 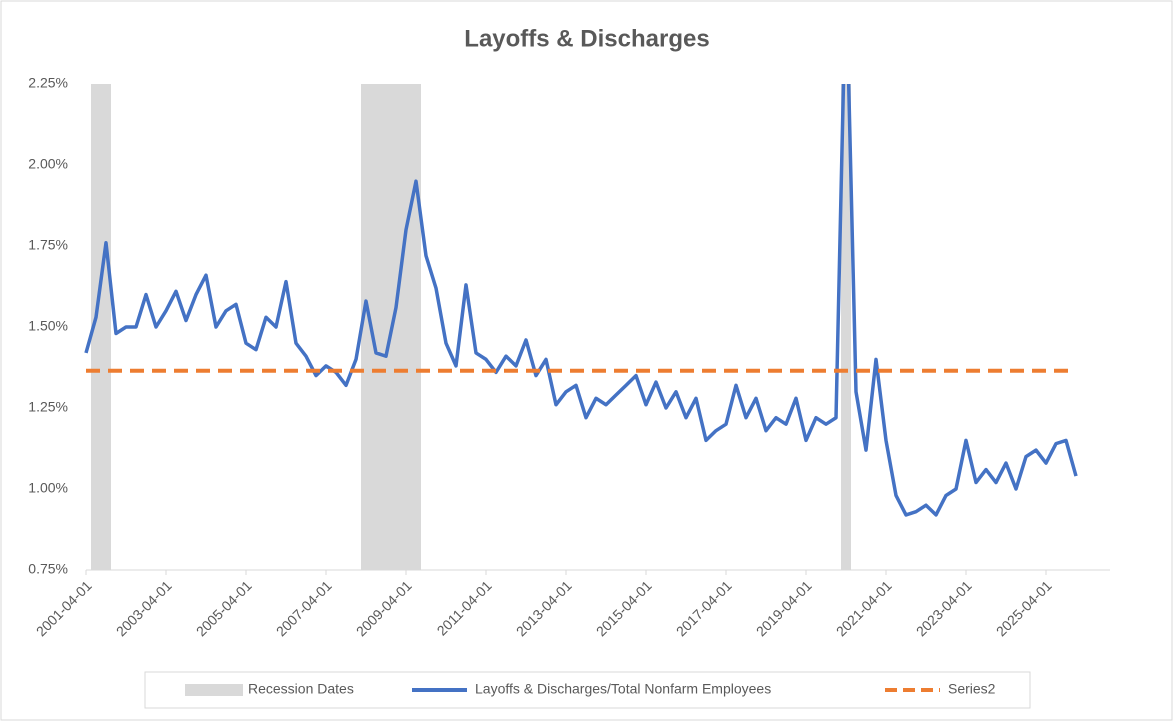 I want to click on legend-box, so click(x=587, y=690).